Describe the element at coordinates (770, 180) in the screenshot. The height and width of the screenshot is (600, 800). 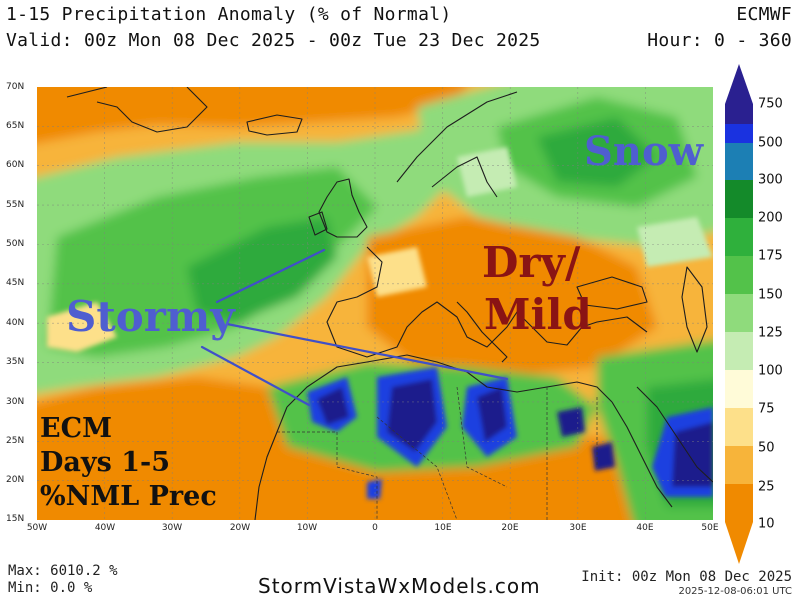
I see `colorbar-label-300: 300` at that location.